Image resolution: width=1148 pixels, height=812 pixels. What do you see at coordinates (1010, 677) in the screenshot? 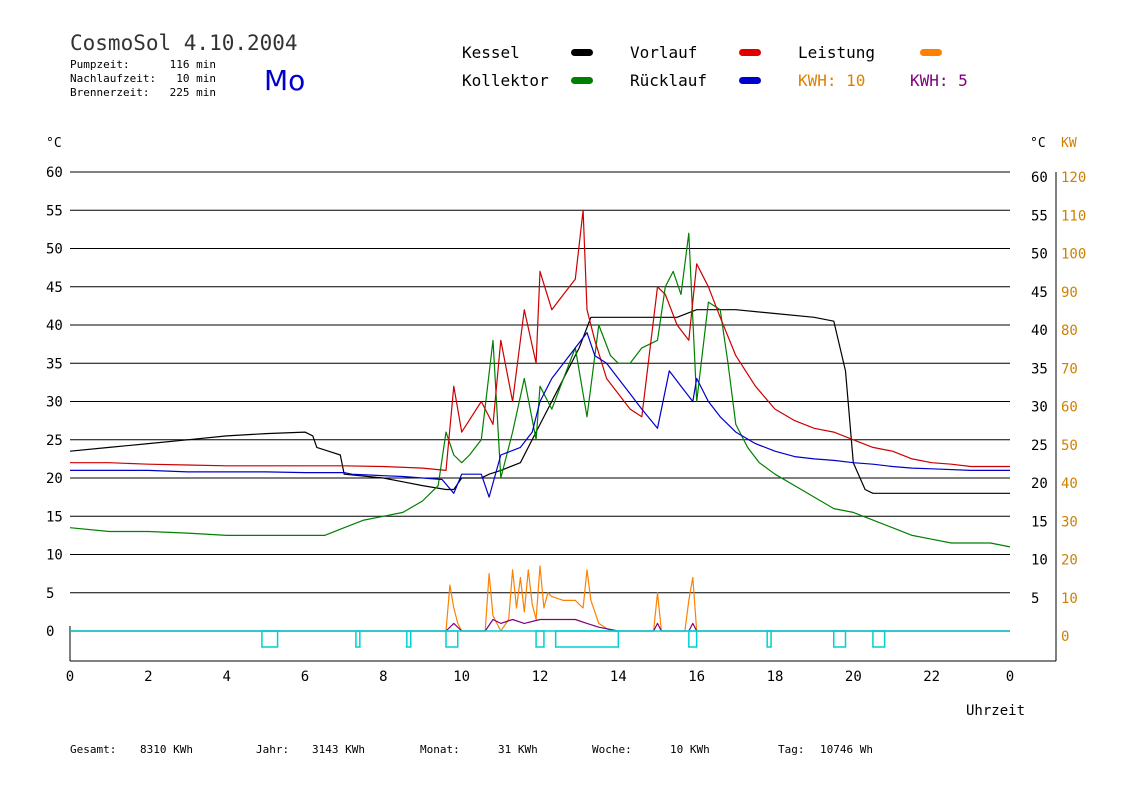
I see `x-tick-label-24: 0` at bounding box center [1010, 677].